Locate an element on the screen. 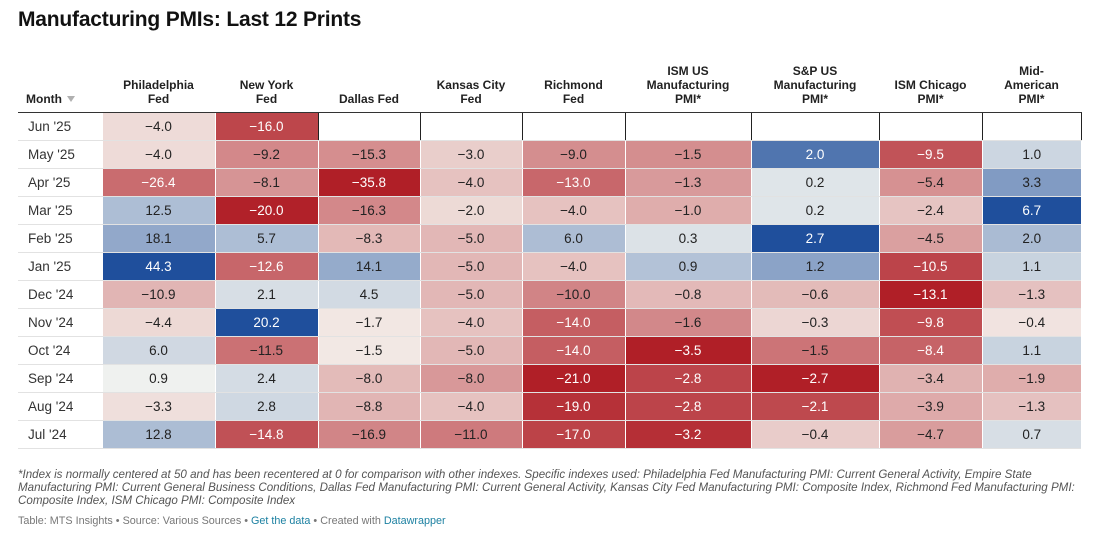 This screenshot has height=548, width=1105. value-cell: −0.4 is located at coordinates (1031, 322).